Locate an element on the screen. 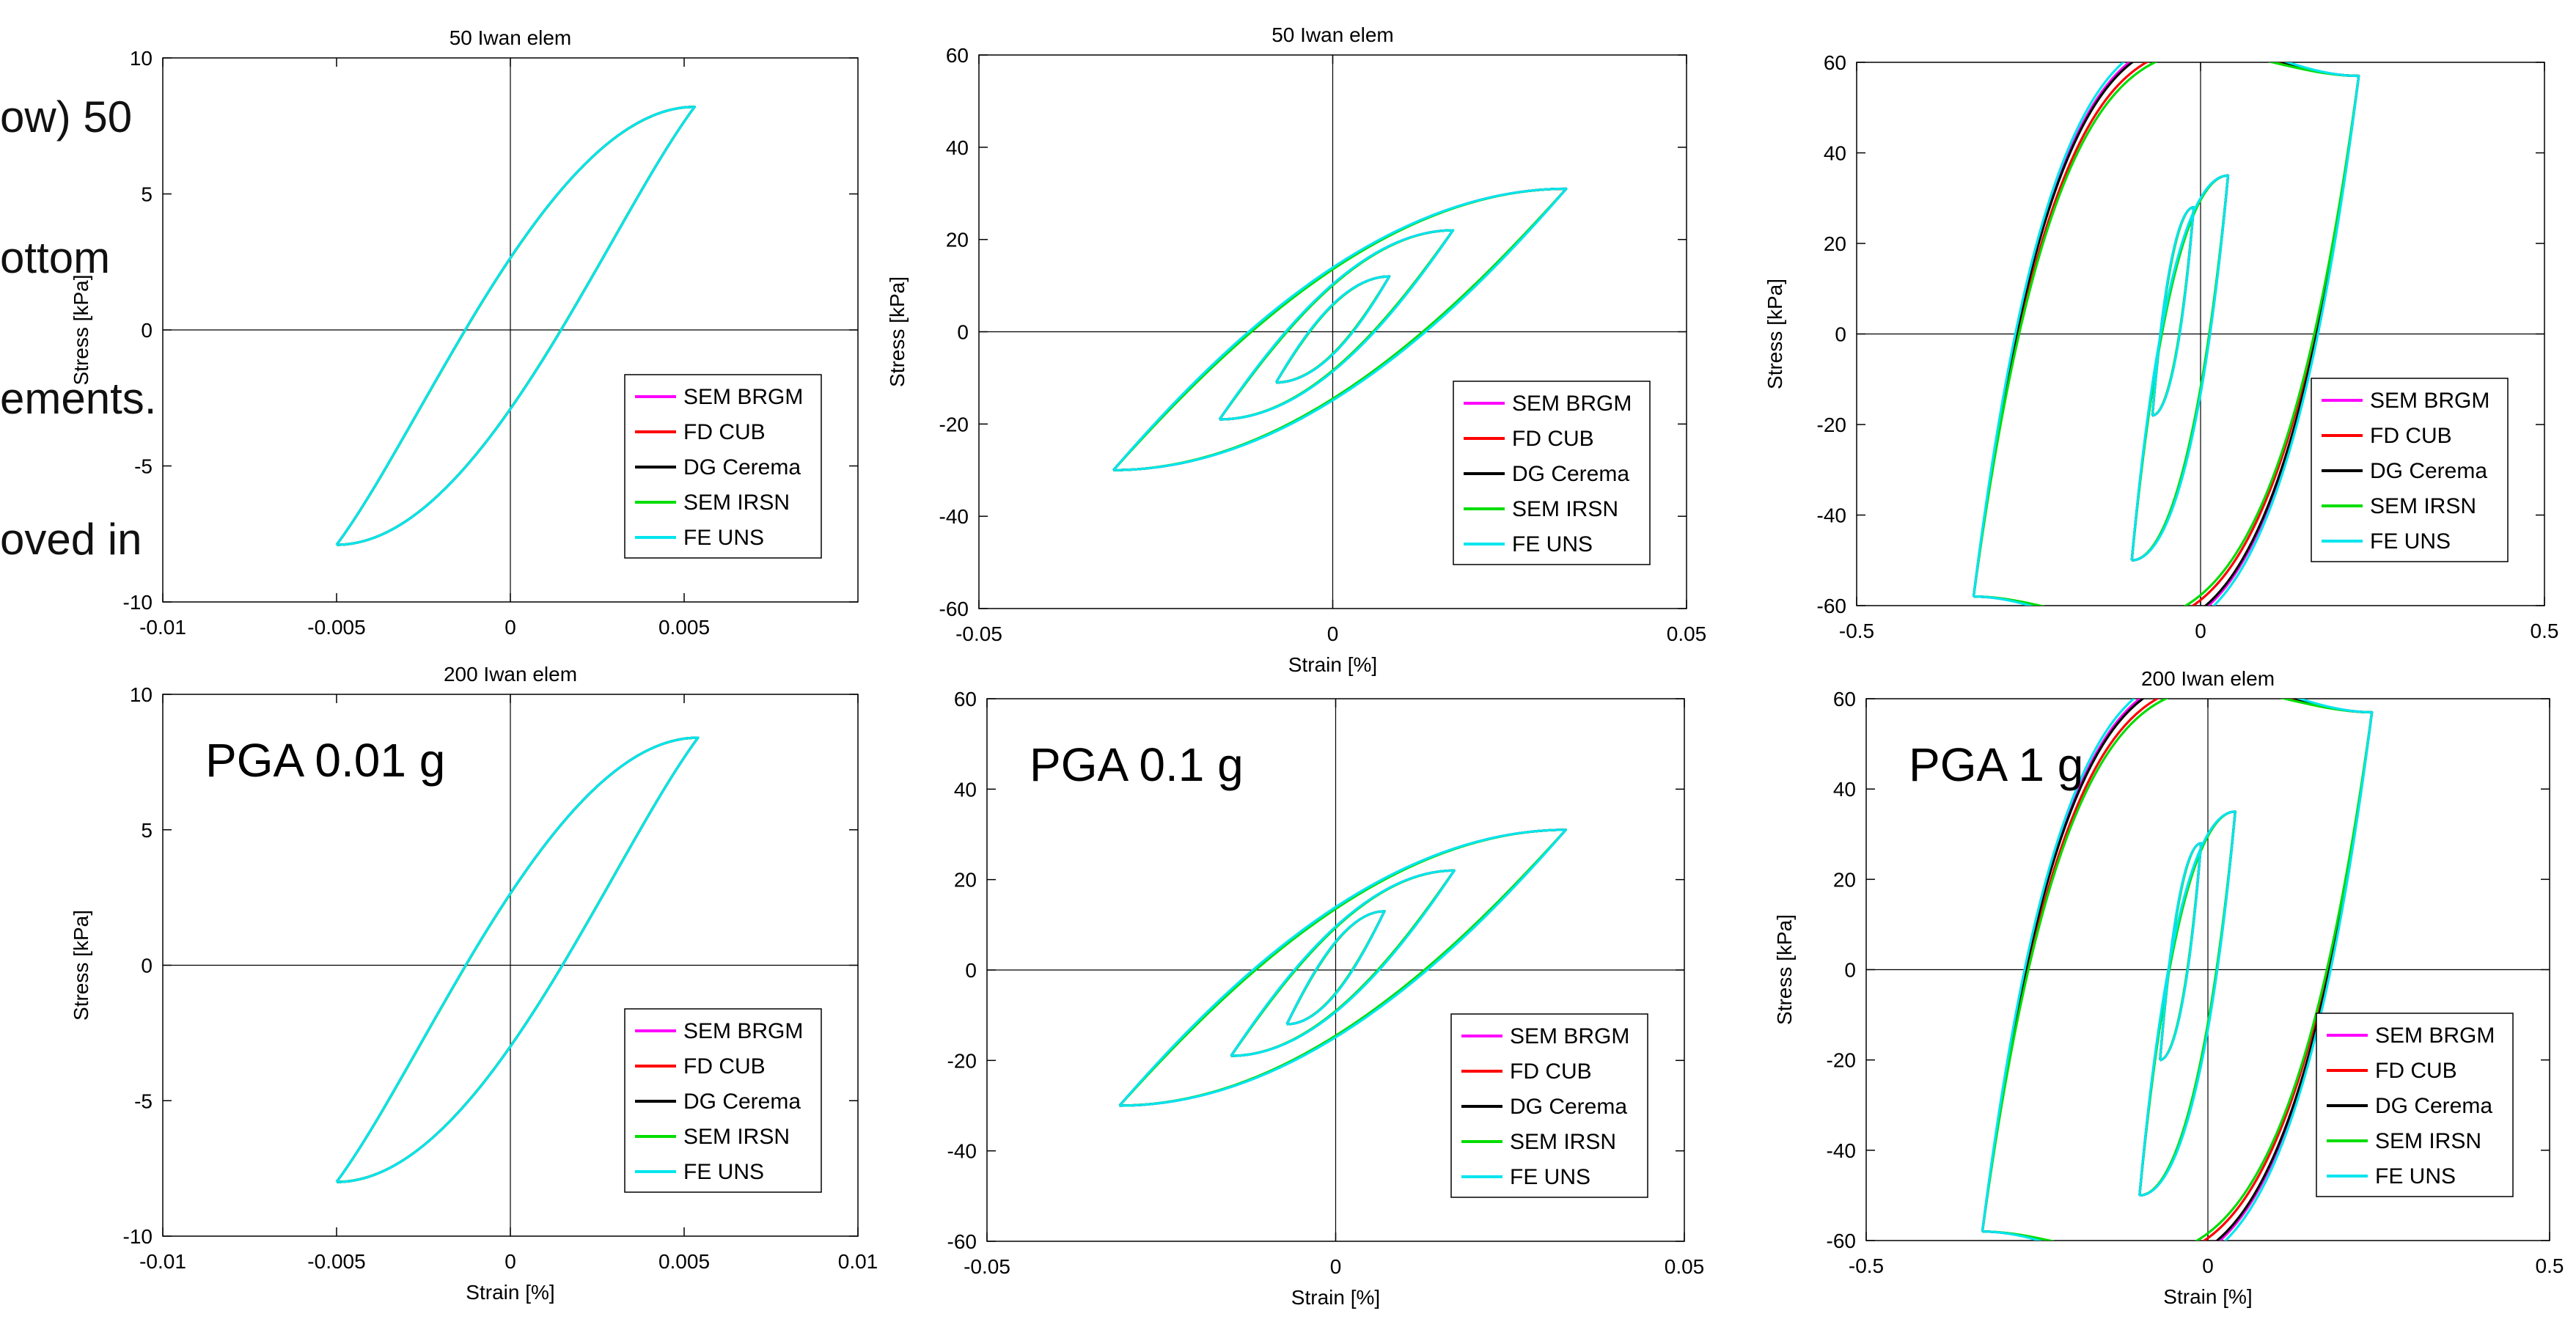  x-tick-label: 0.5 is located at coordinates (2550, 1266).